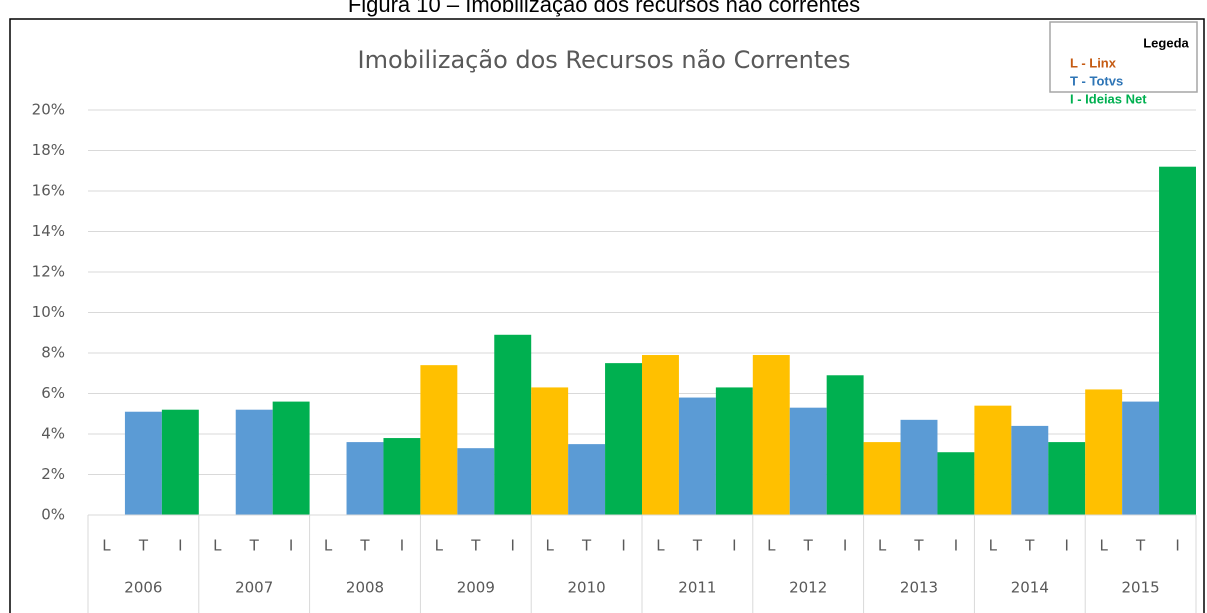  I want to click on y-tick-label: 12%, so click(48, 272).